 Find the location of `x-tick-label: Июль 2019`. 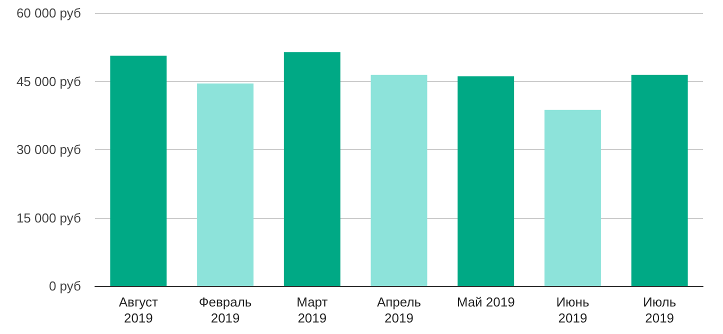

x-tick-label: Июль 2019 is located at coordinates (659, 310).